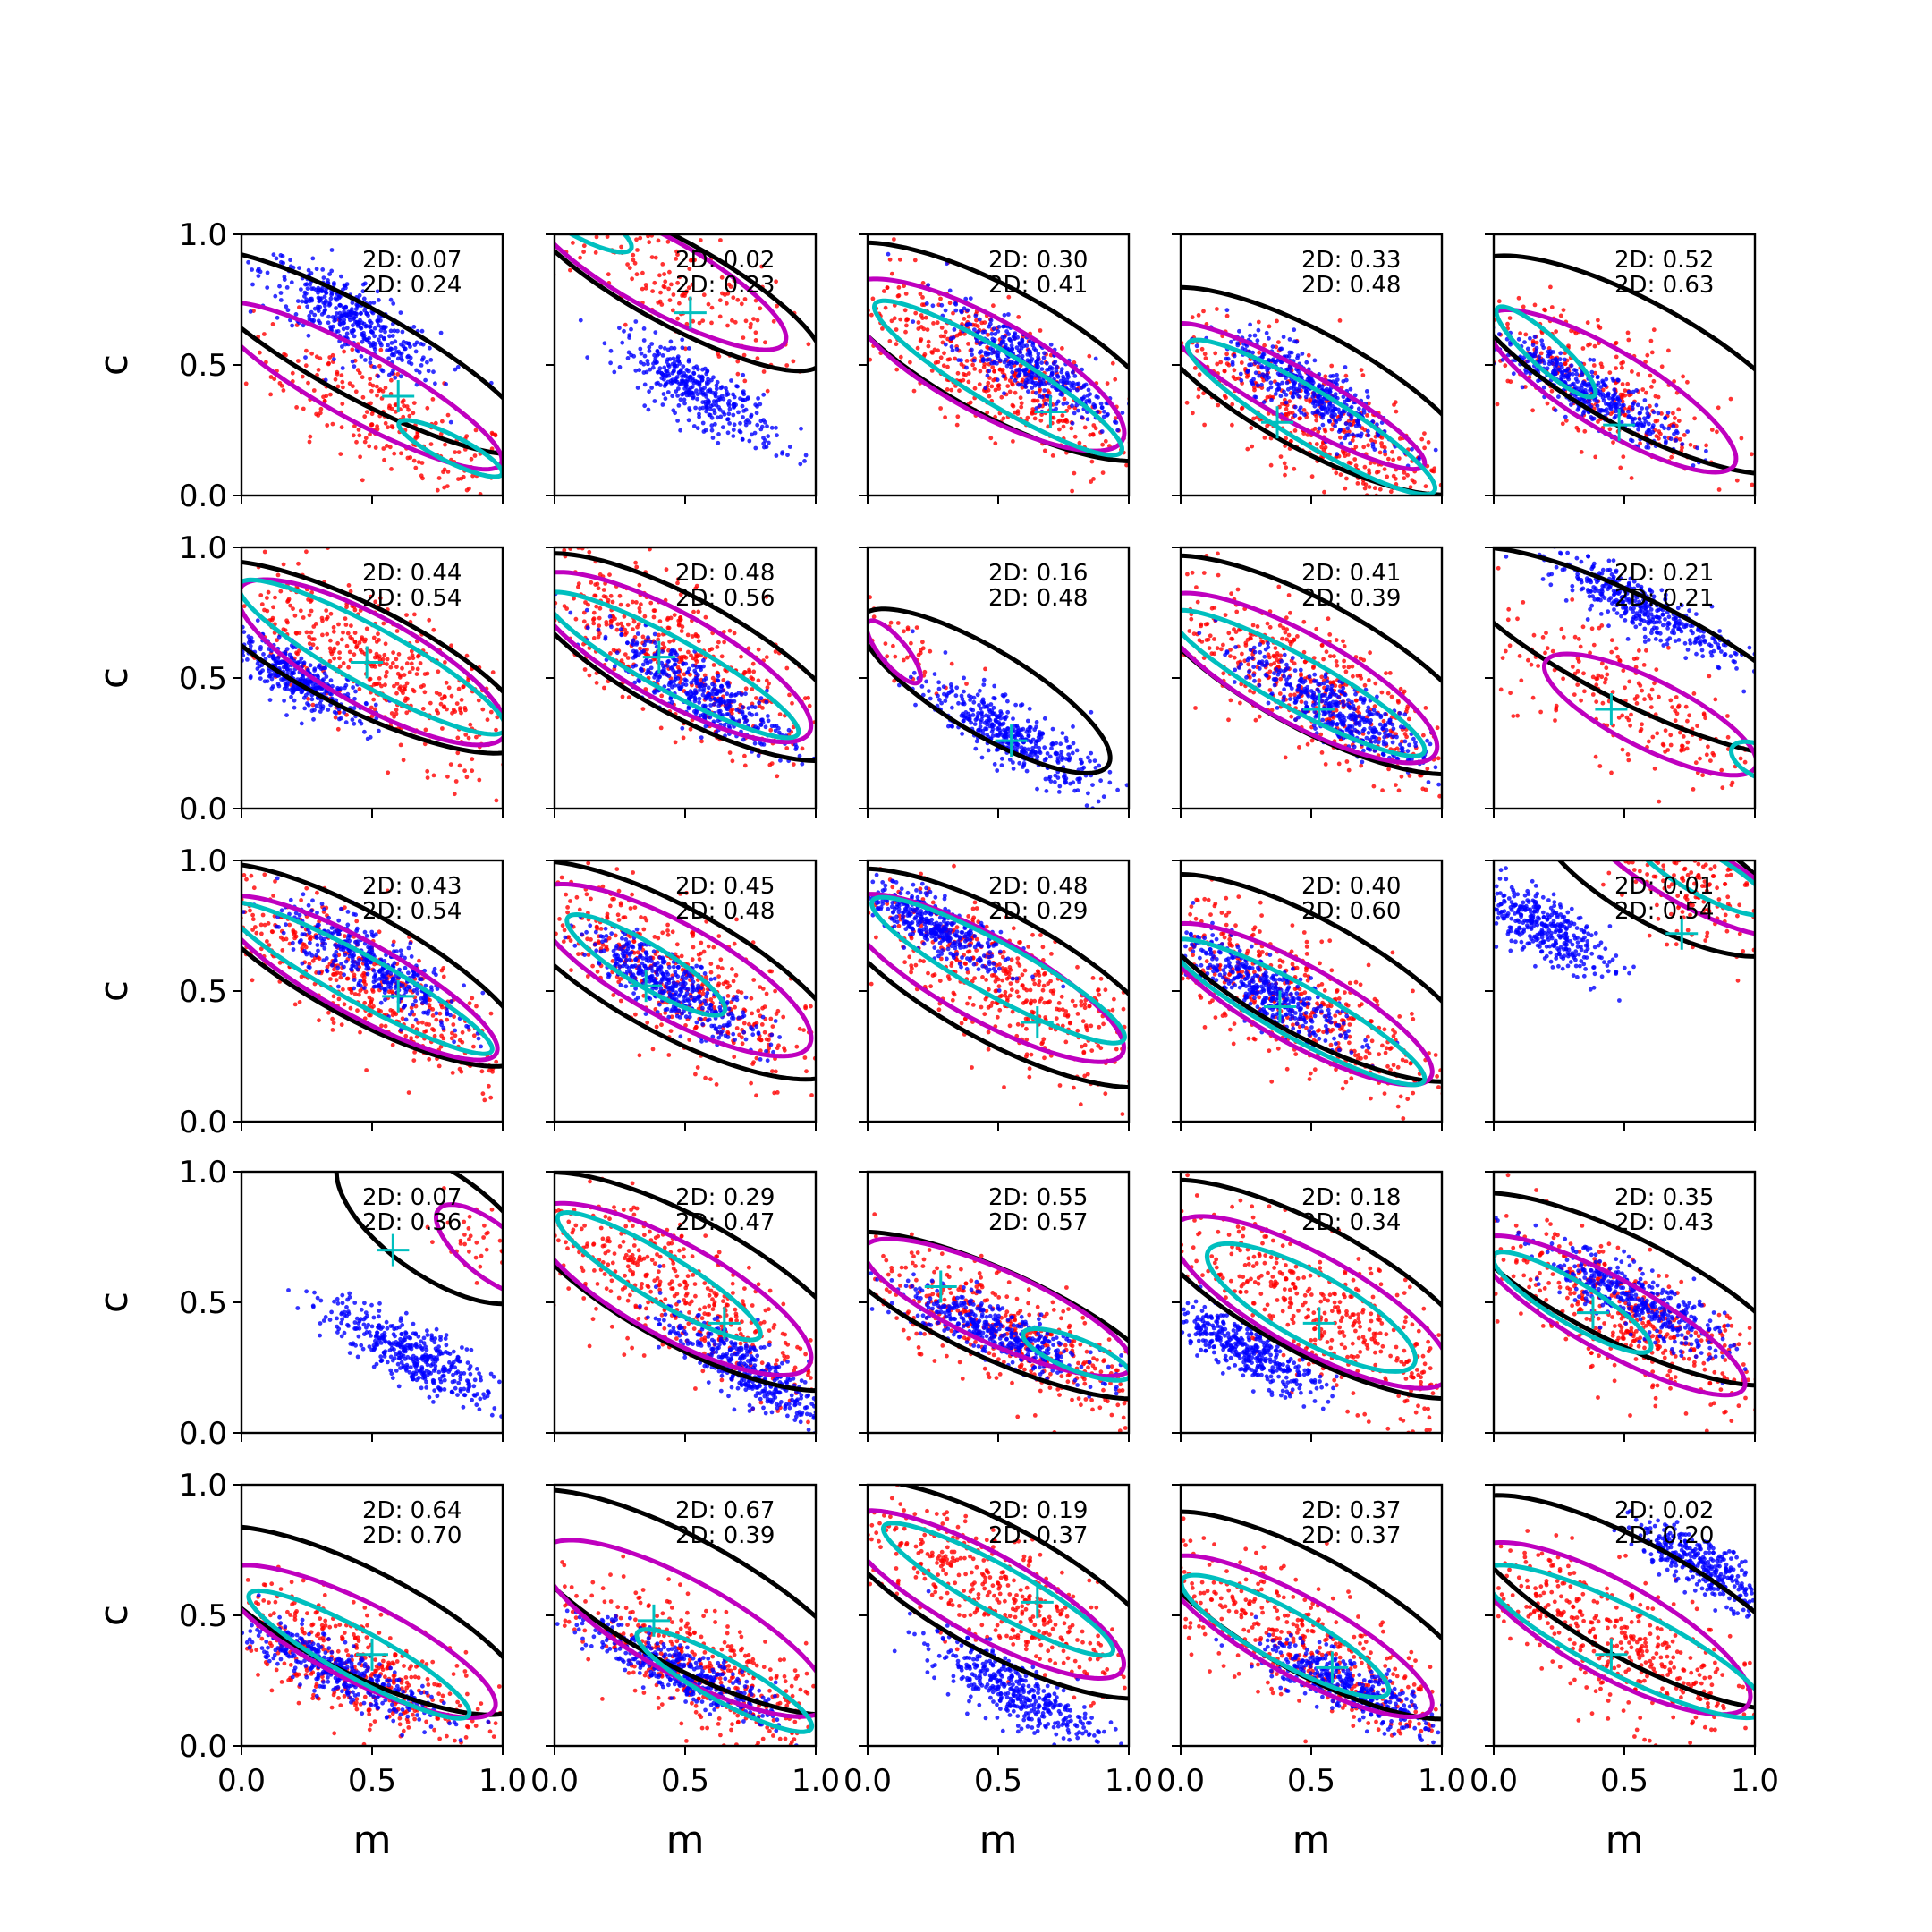 This screenshot has width=1932, height=1932. Describe the element at coordinates (693, 392) in the screenshot. I see `blue-point-cloud` at that location.